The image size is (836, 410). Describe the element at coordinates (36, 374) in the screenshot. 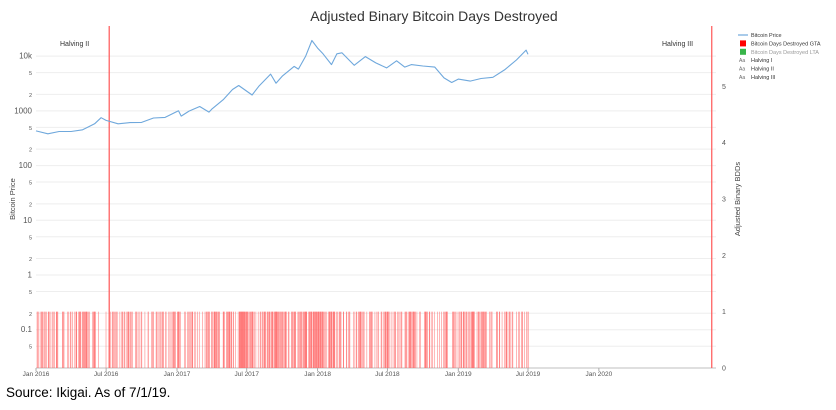

I see `x-tick-label: Jan 2016` at that location.